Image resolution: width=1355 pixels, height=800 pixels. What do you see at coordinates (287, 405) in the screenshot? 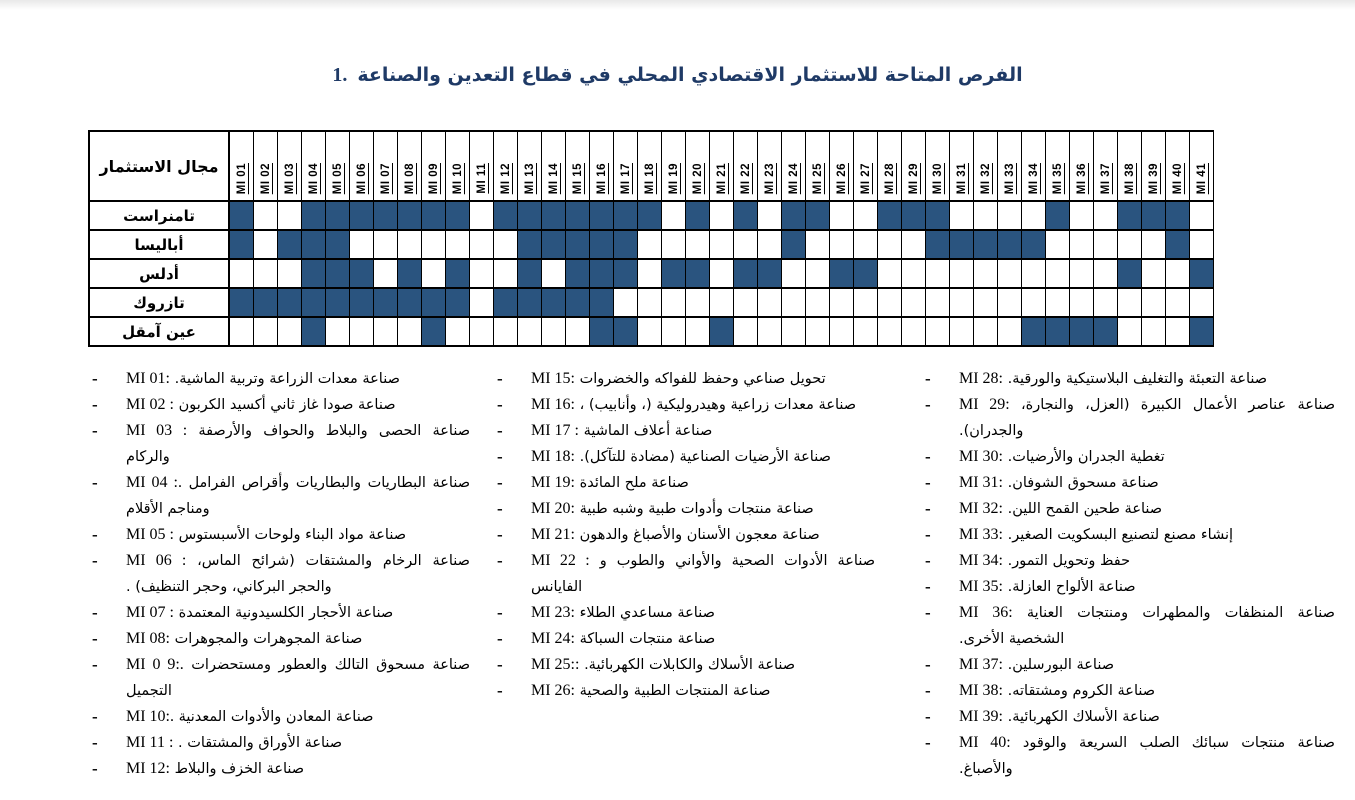
I see `legend-item-description: صناعة صودا غاز ثاني أكسيد الكربون` at bounding box center [287, 405].